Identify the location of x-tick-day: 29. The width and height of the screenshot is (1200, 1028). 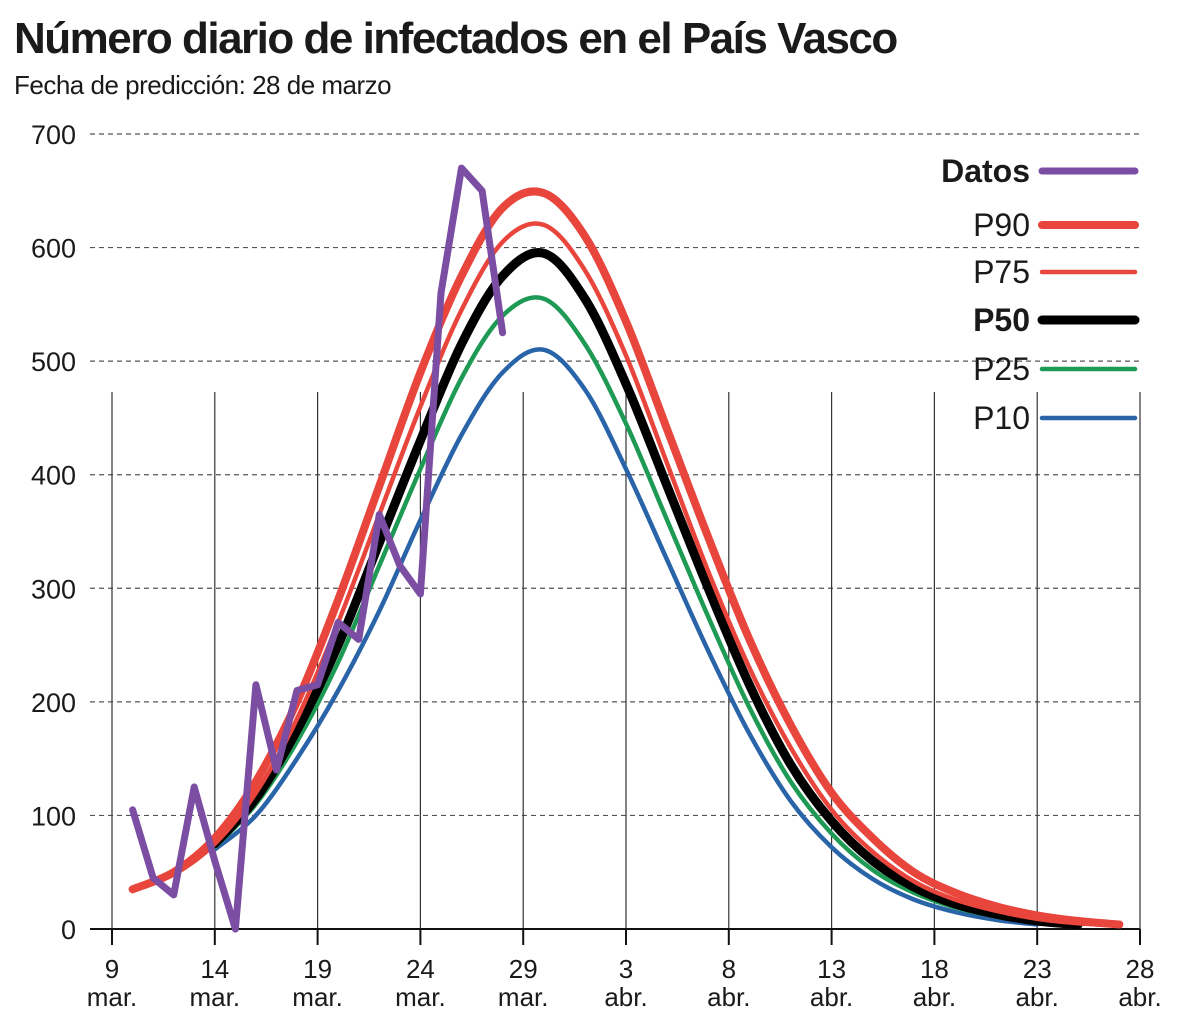
(523, 969).